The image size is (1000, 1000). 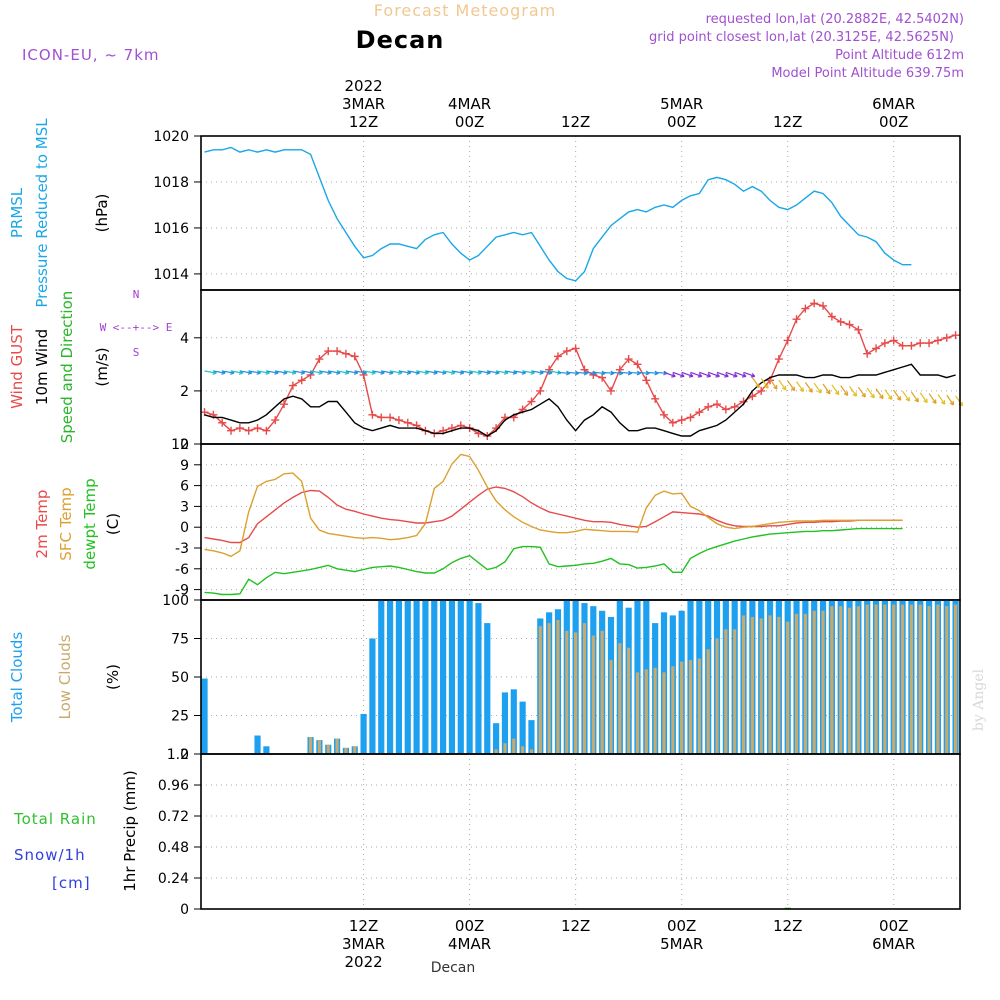 What do you see at coordinates (171, 229) in the screenshot?
I see `pressure-ytick-label: 1016` at bounding box center [171, 229].